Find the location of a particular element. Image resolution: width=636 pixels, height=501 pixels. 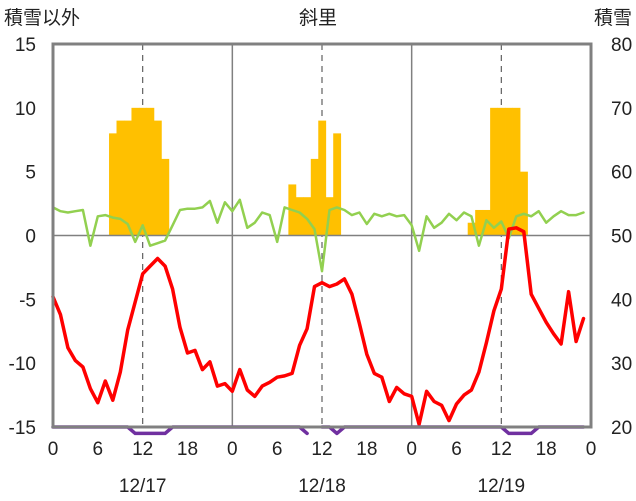

right-tick-label: 70 is located at coordinates (621, 109).